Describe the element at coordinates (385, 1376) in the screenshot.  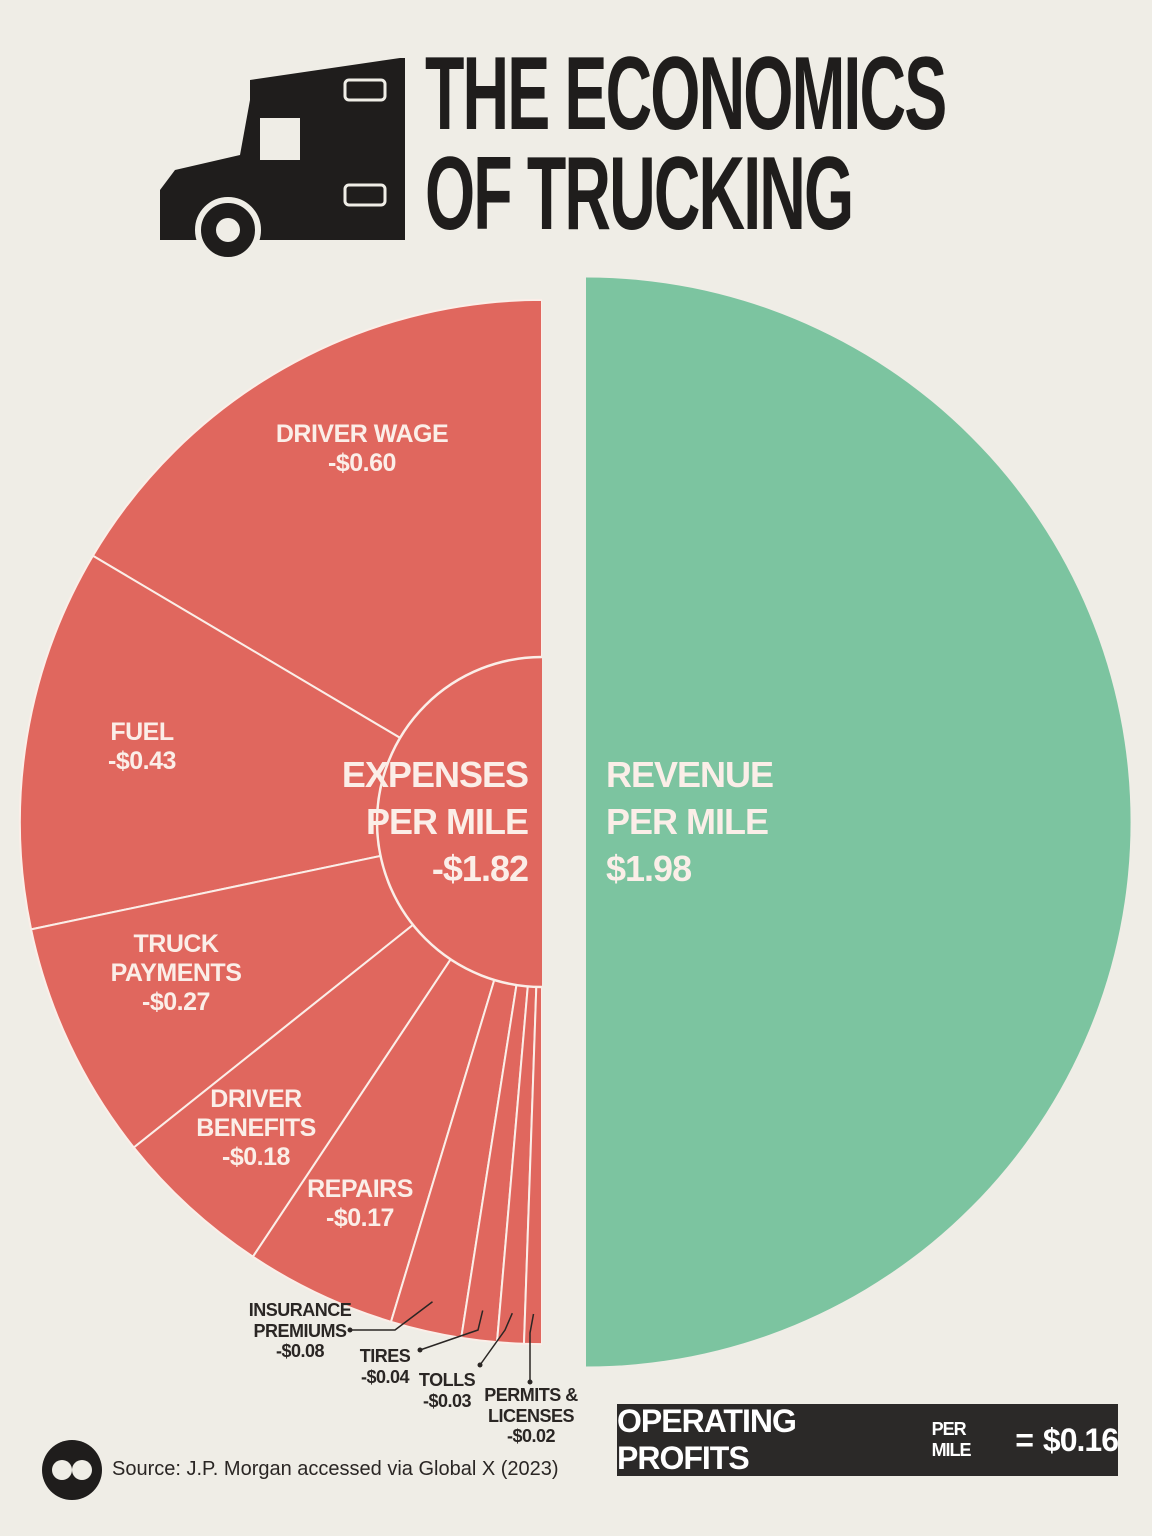
I see `value-label: -$0.04` at that location.